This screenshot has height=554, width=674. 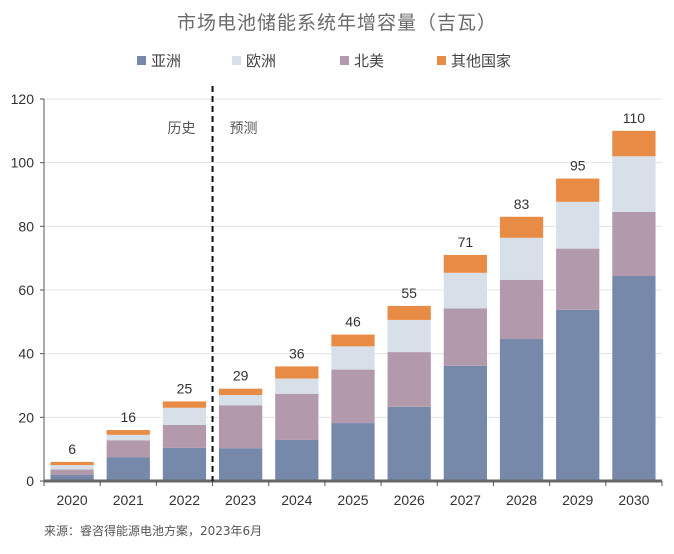 What do you see at coordinates (634, 118) in the screenshot?
I see `total-label: 110` at bounding box center [634, 118].